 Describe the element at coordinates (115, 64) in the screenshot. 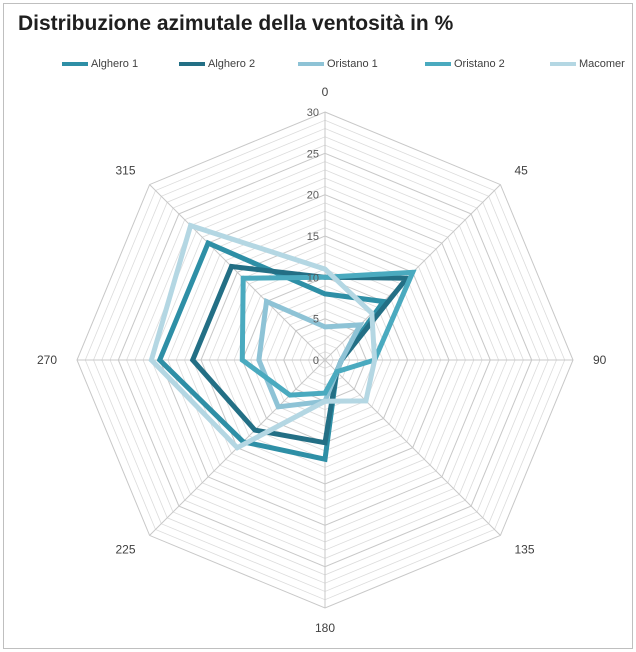

I see `legend-label: Alghero 1` at that location.